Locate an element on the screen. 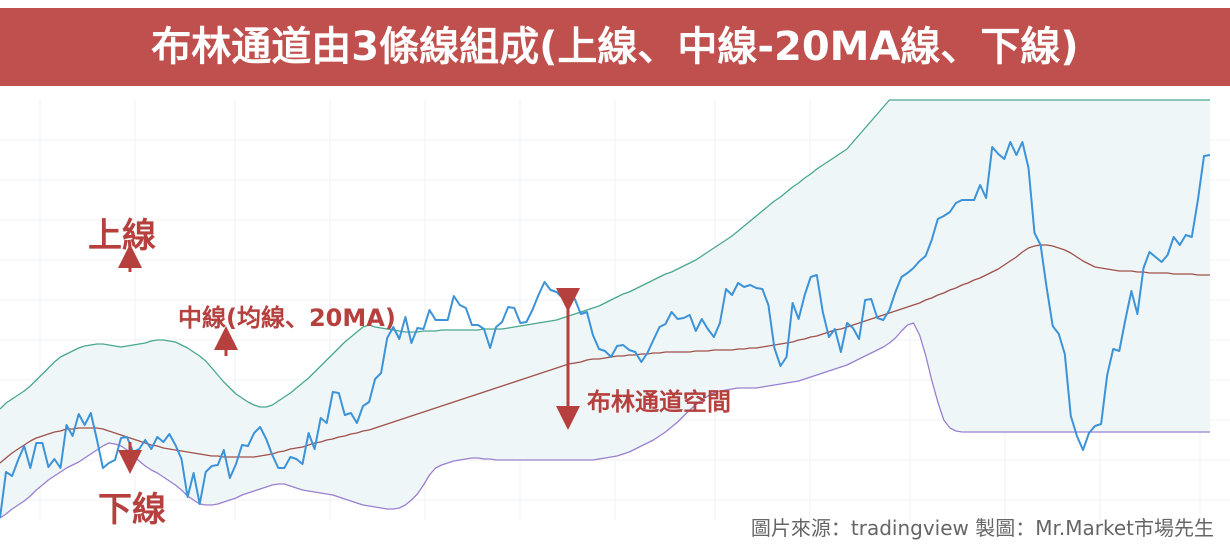 The height and width of the screenshot is (557, 1230). lower-band-label: 下線 is located at coordinates (132, 510).